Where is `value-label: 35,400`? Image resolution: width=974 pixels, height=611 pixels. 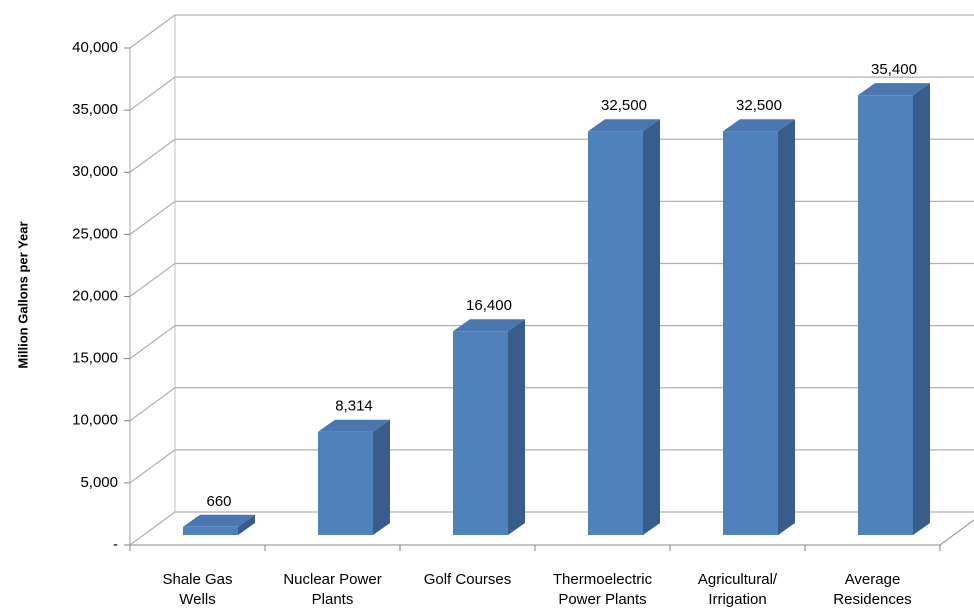
value-label: 35,400 is located at coordinates (894, 69).